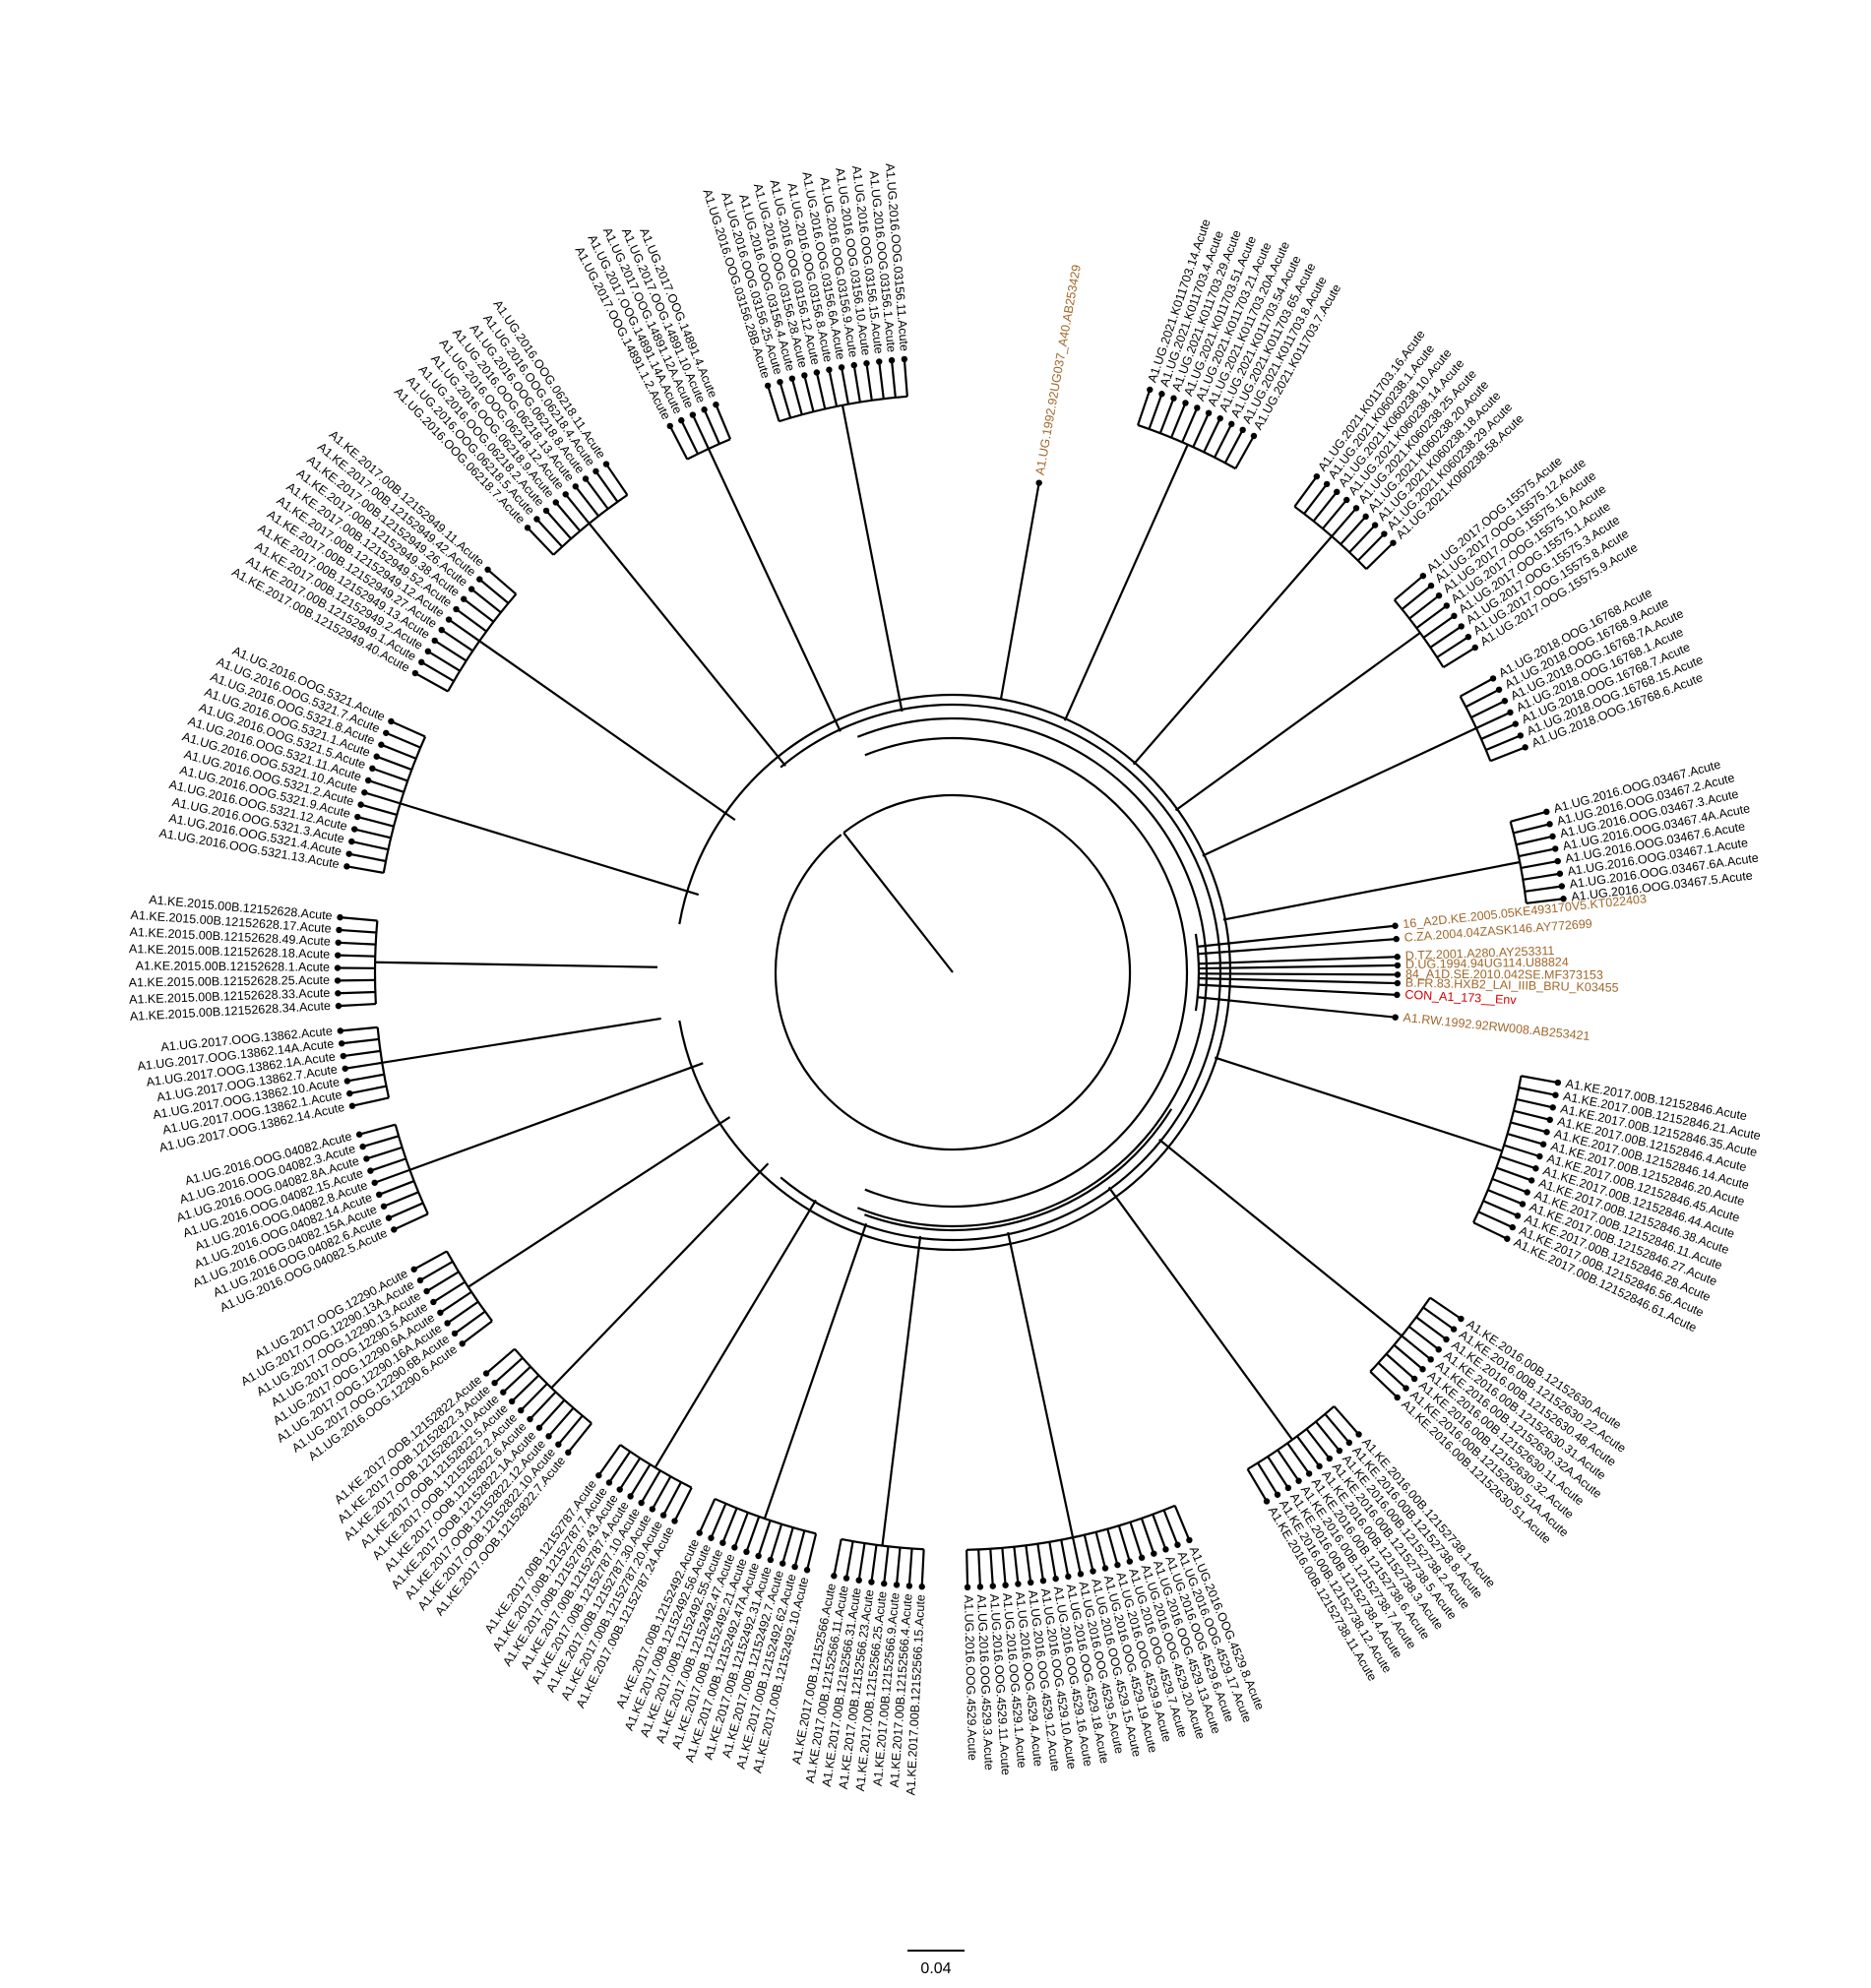  I want to click on reference-tip-dot, so click(1038, 483).